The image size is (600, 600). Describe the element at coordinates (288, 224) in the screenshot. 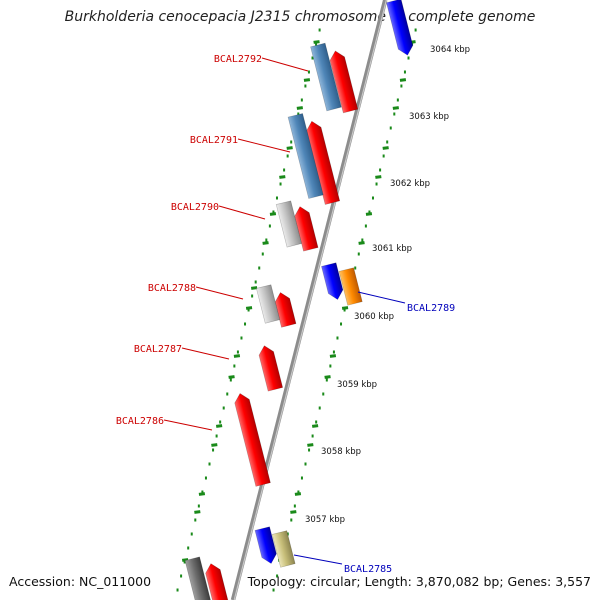

I see `gene-feature-grey` at that location.